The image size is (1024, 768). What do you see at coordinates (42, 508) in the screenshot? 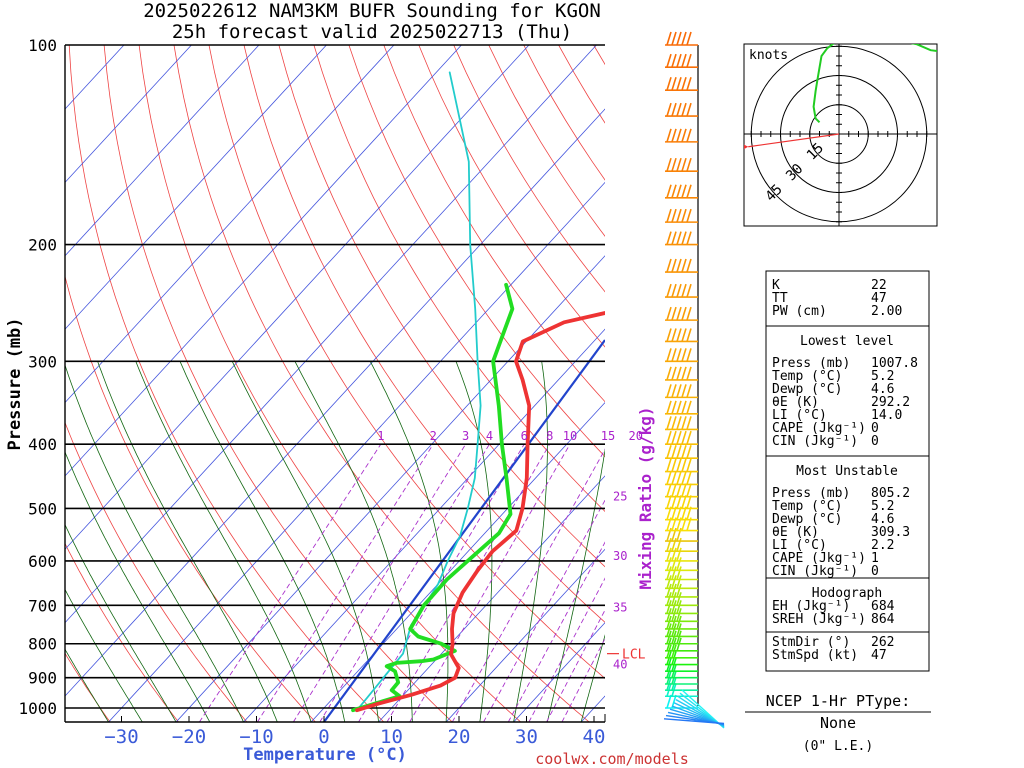
I see `pressure-tick-label: 500` at bounding box center [42, 508].